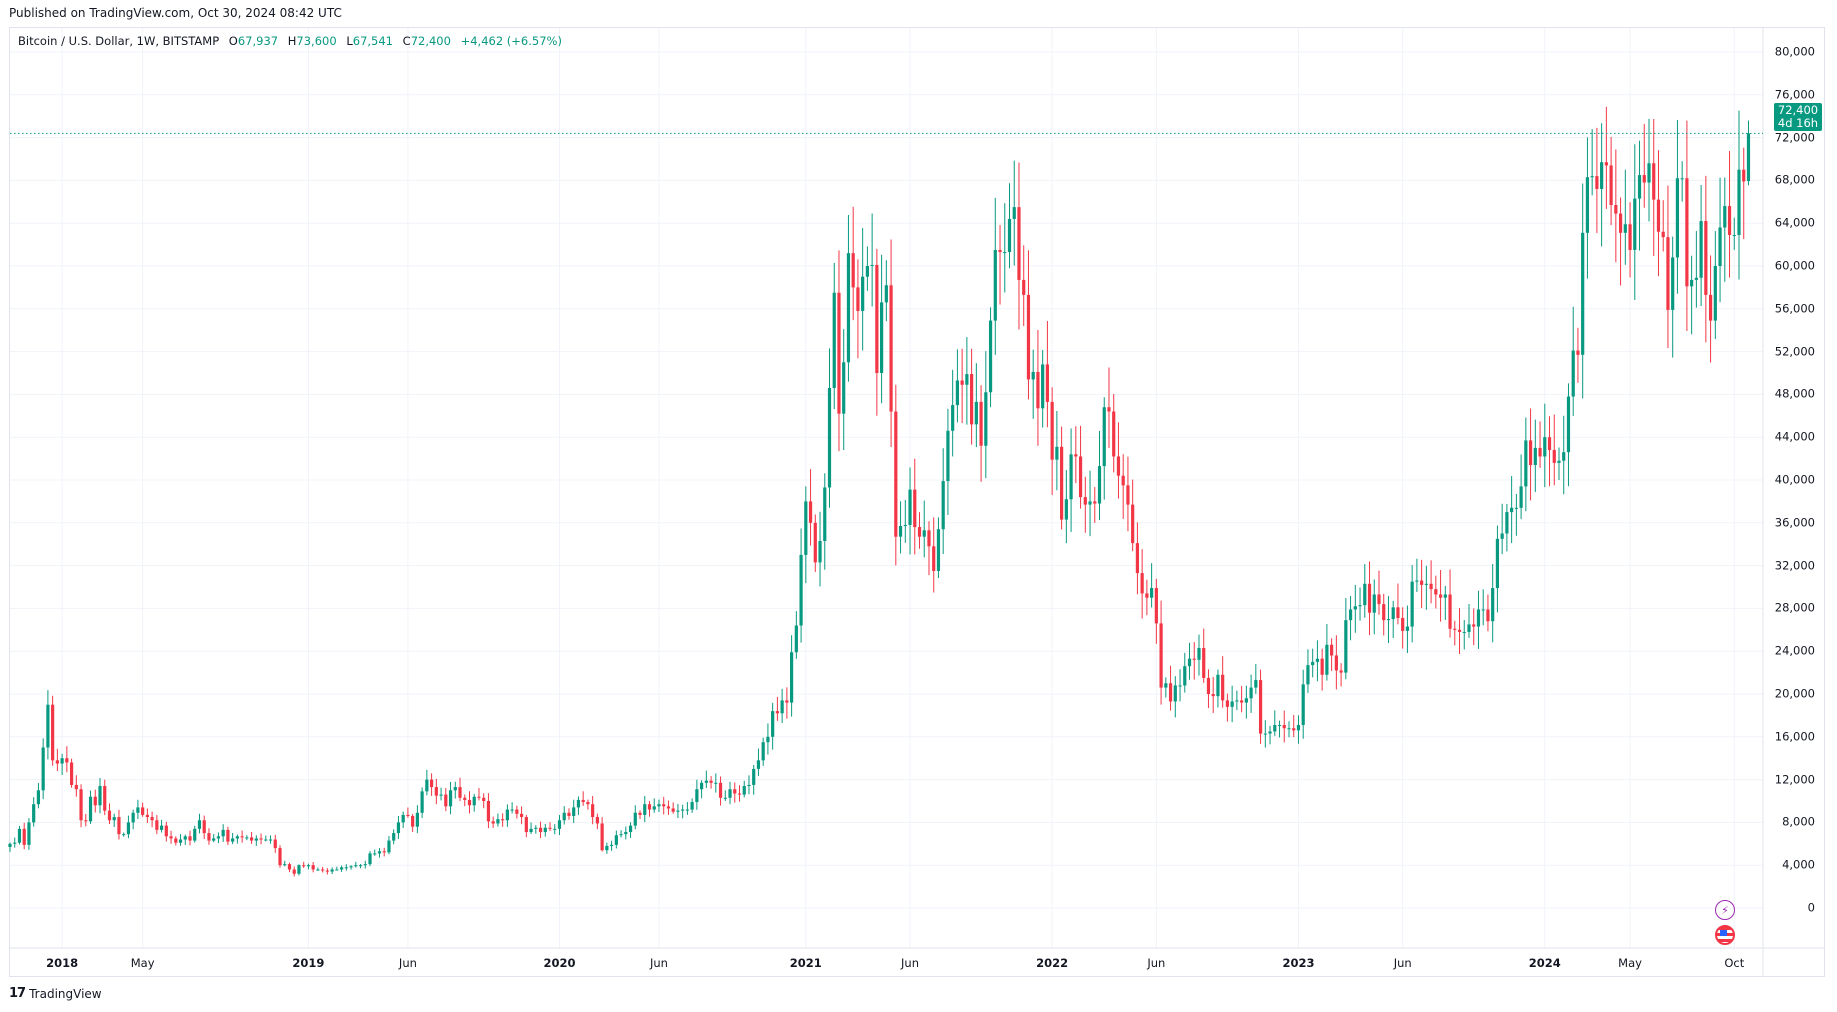 This screenshot has width=1837, height=1012. I want to click on lightning-icon: ⚡, so click(1725, 910).